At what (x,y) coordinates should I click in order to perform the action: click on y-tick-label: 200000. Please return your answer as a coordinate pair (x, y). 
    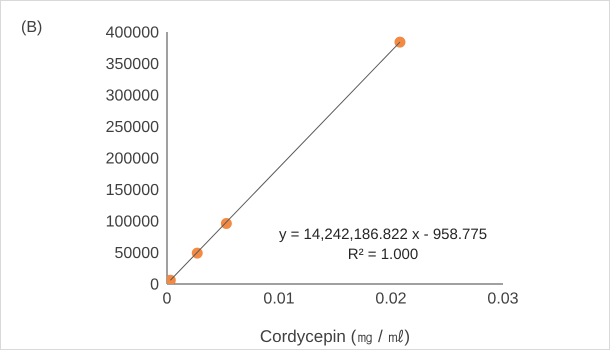
    Looking at the image, I should click on (133, 159).